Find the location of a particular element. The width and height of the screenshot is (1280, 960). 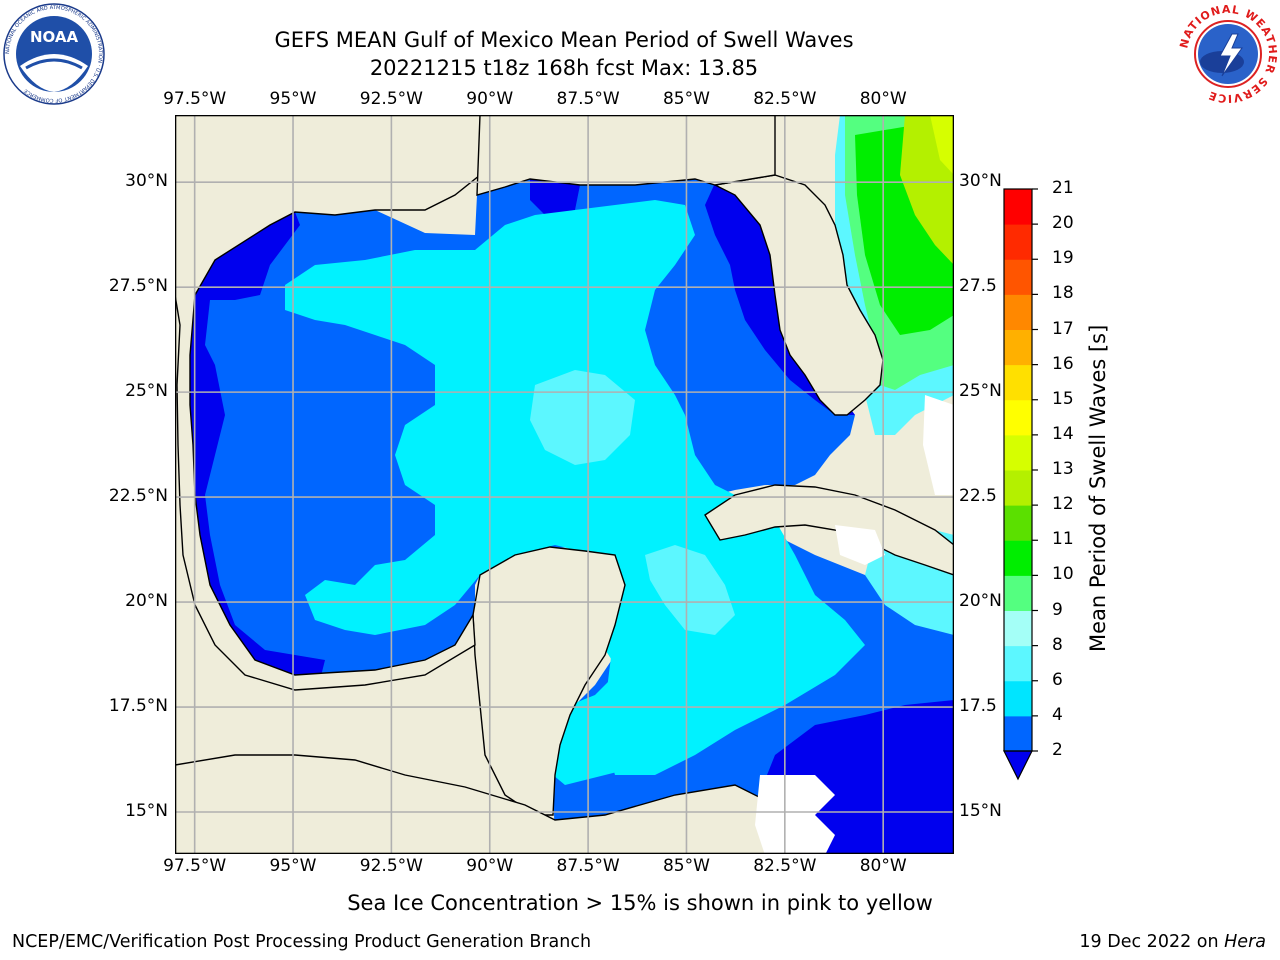

land-florida is located at coordinates (798, 295).